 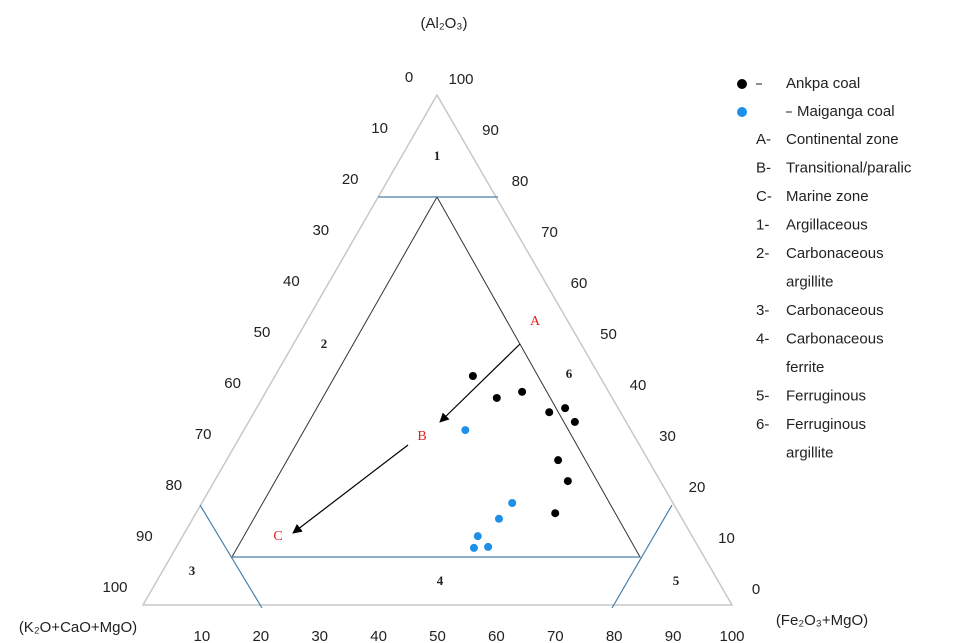 What do you see at coordinates (260, 635) in the screenshot?
I see `bottom-tick-label: 20` at bounding box center [260, 635].